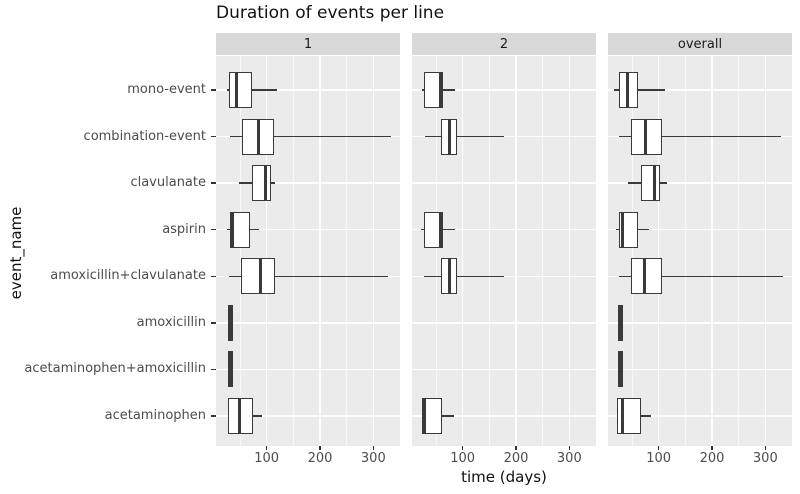 The height and width of the screenshot is (494, 800). What do you see at coordinates (16, 253) in the screenshot?
I see `y-axis-title: event_name` at bounding box center [16, 253].